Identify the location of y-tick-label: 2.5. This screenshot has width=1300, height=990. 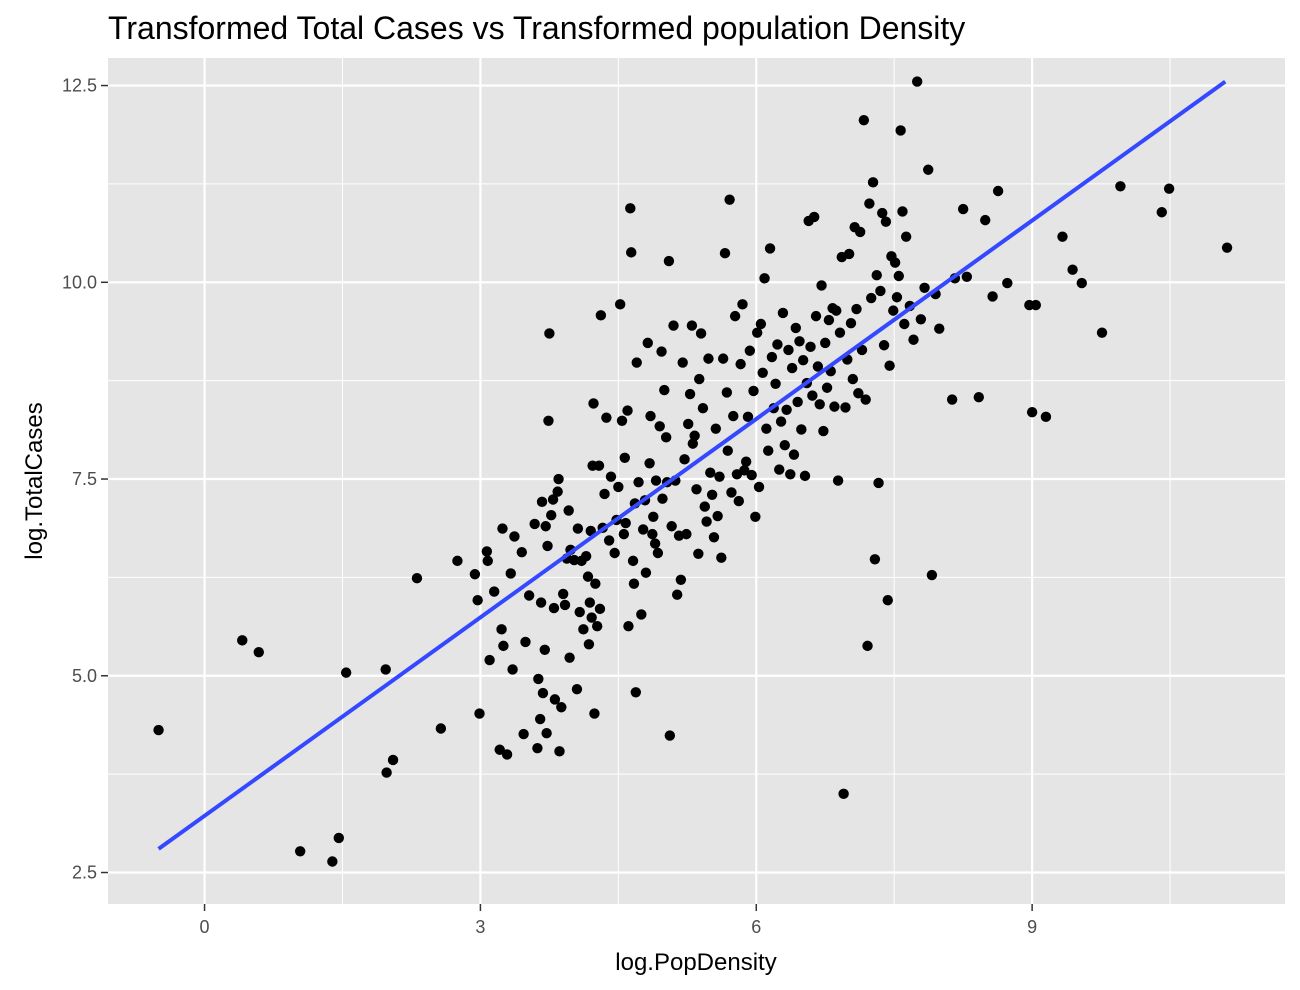
(84, 873).